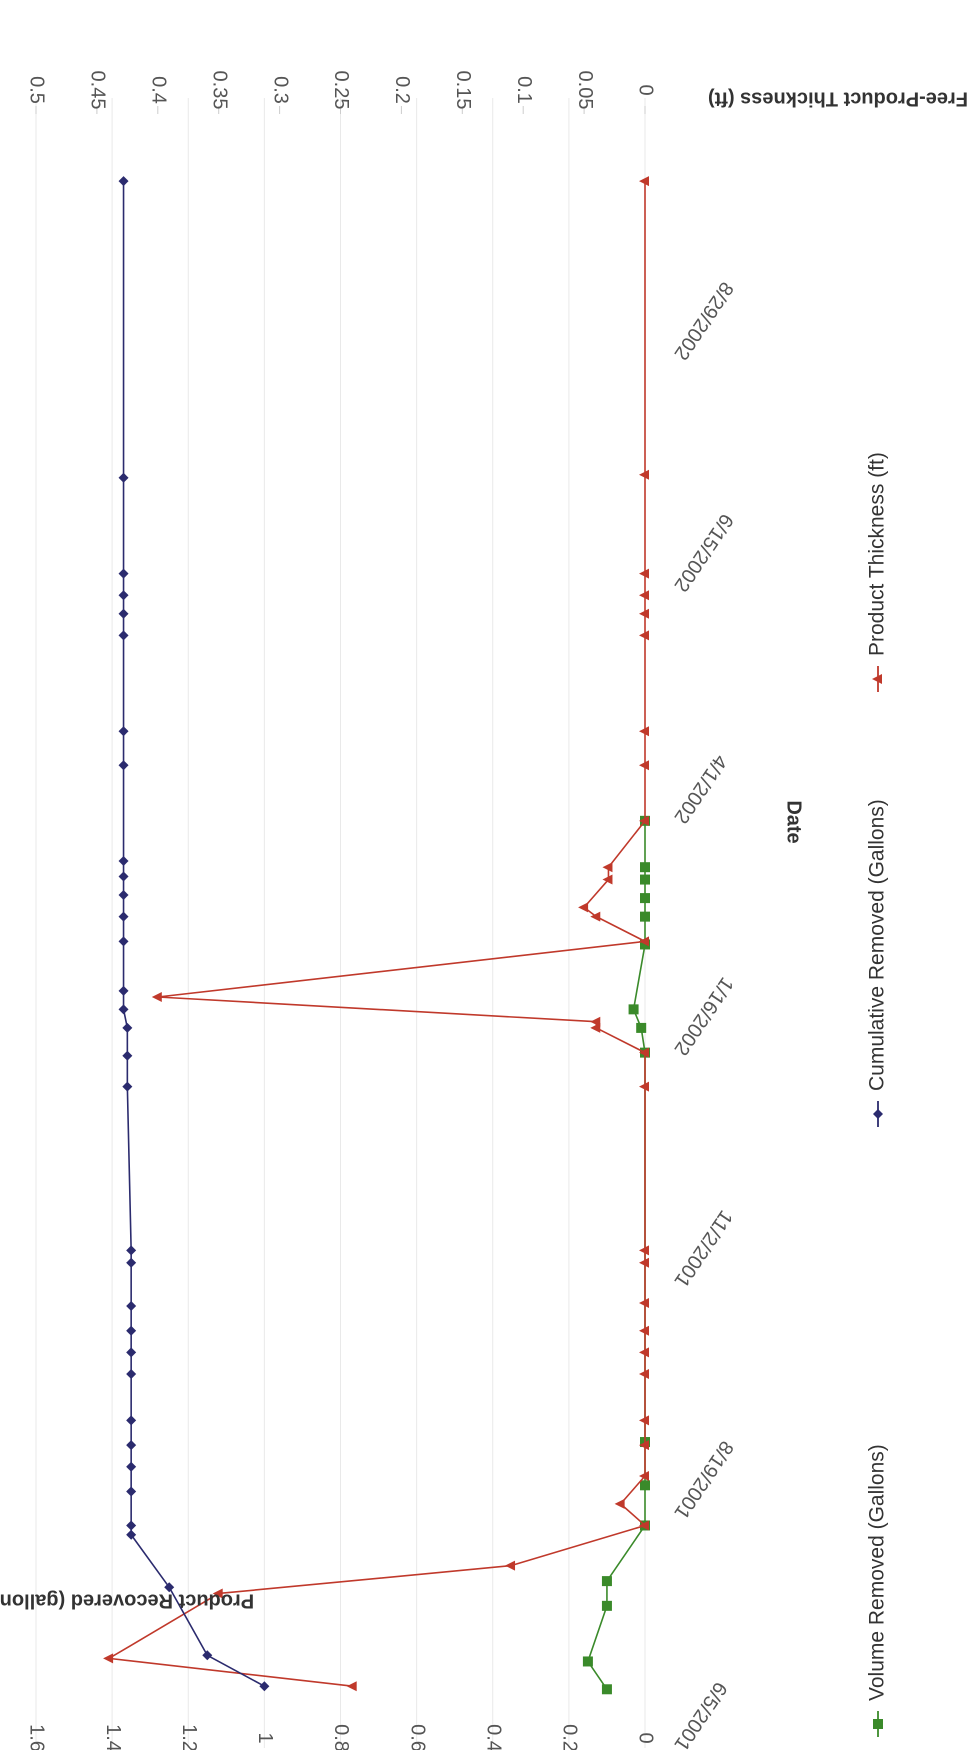 This screenshot has height=1750, width=971. I want to click on left-tick-label: 0.6, so click(417, 1737).